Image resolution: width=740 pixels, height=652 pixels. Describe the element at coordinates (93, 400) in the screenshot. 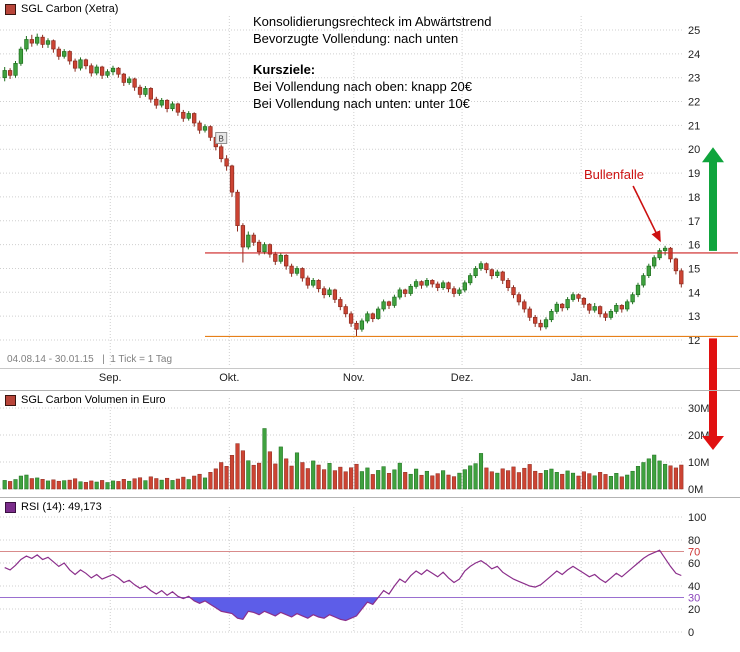

I see `volume-series-label: SGL Carbon Volumen in Euro` at that location.